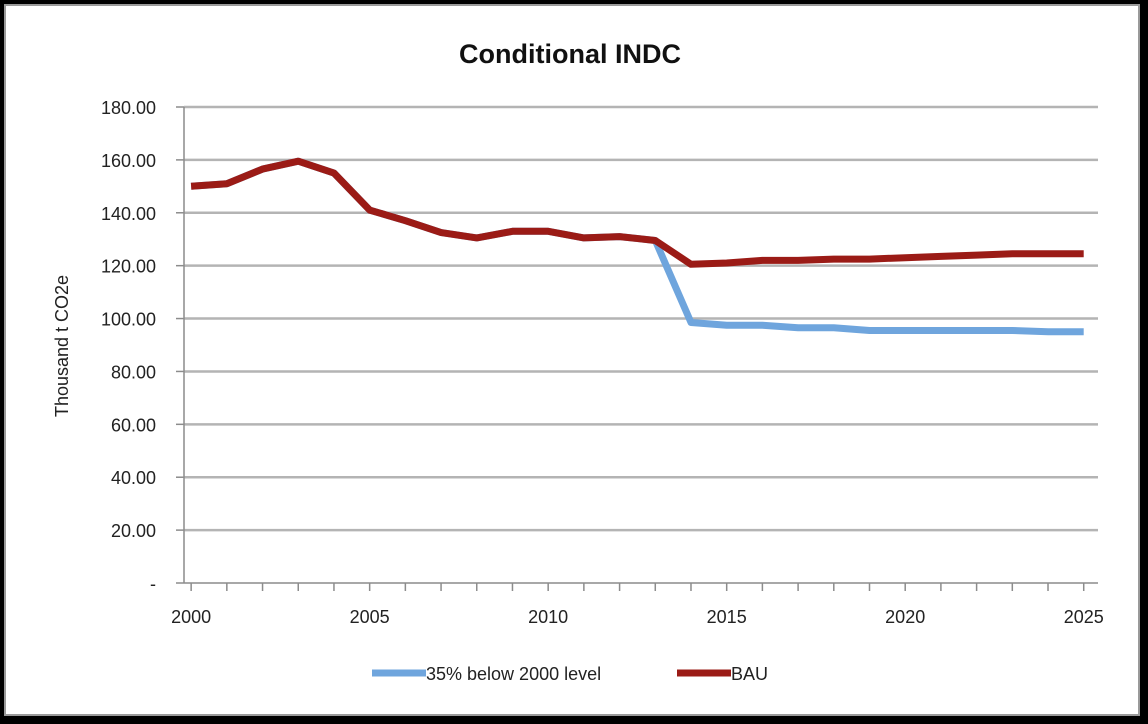  Describe the element at coordinates (133, 372) in the screenshot. I see `y-tick-label: 80.00` at that location.